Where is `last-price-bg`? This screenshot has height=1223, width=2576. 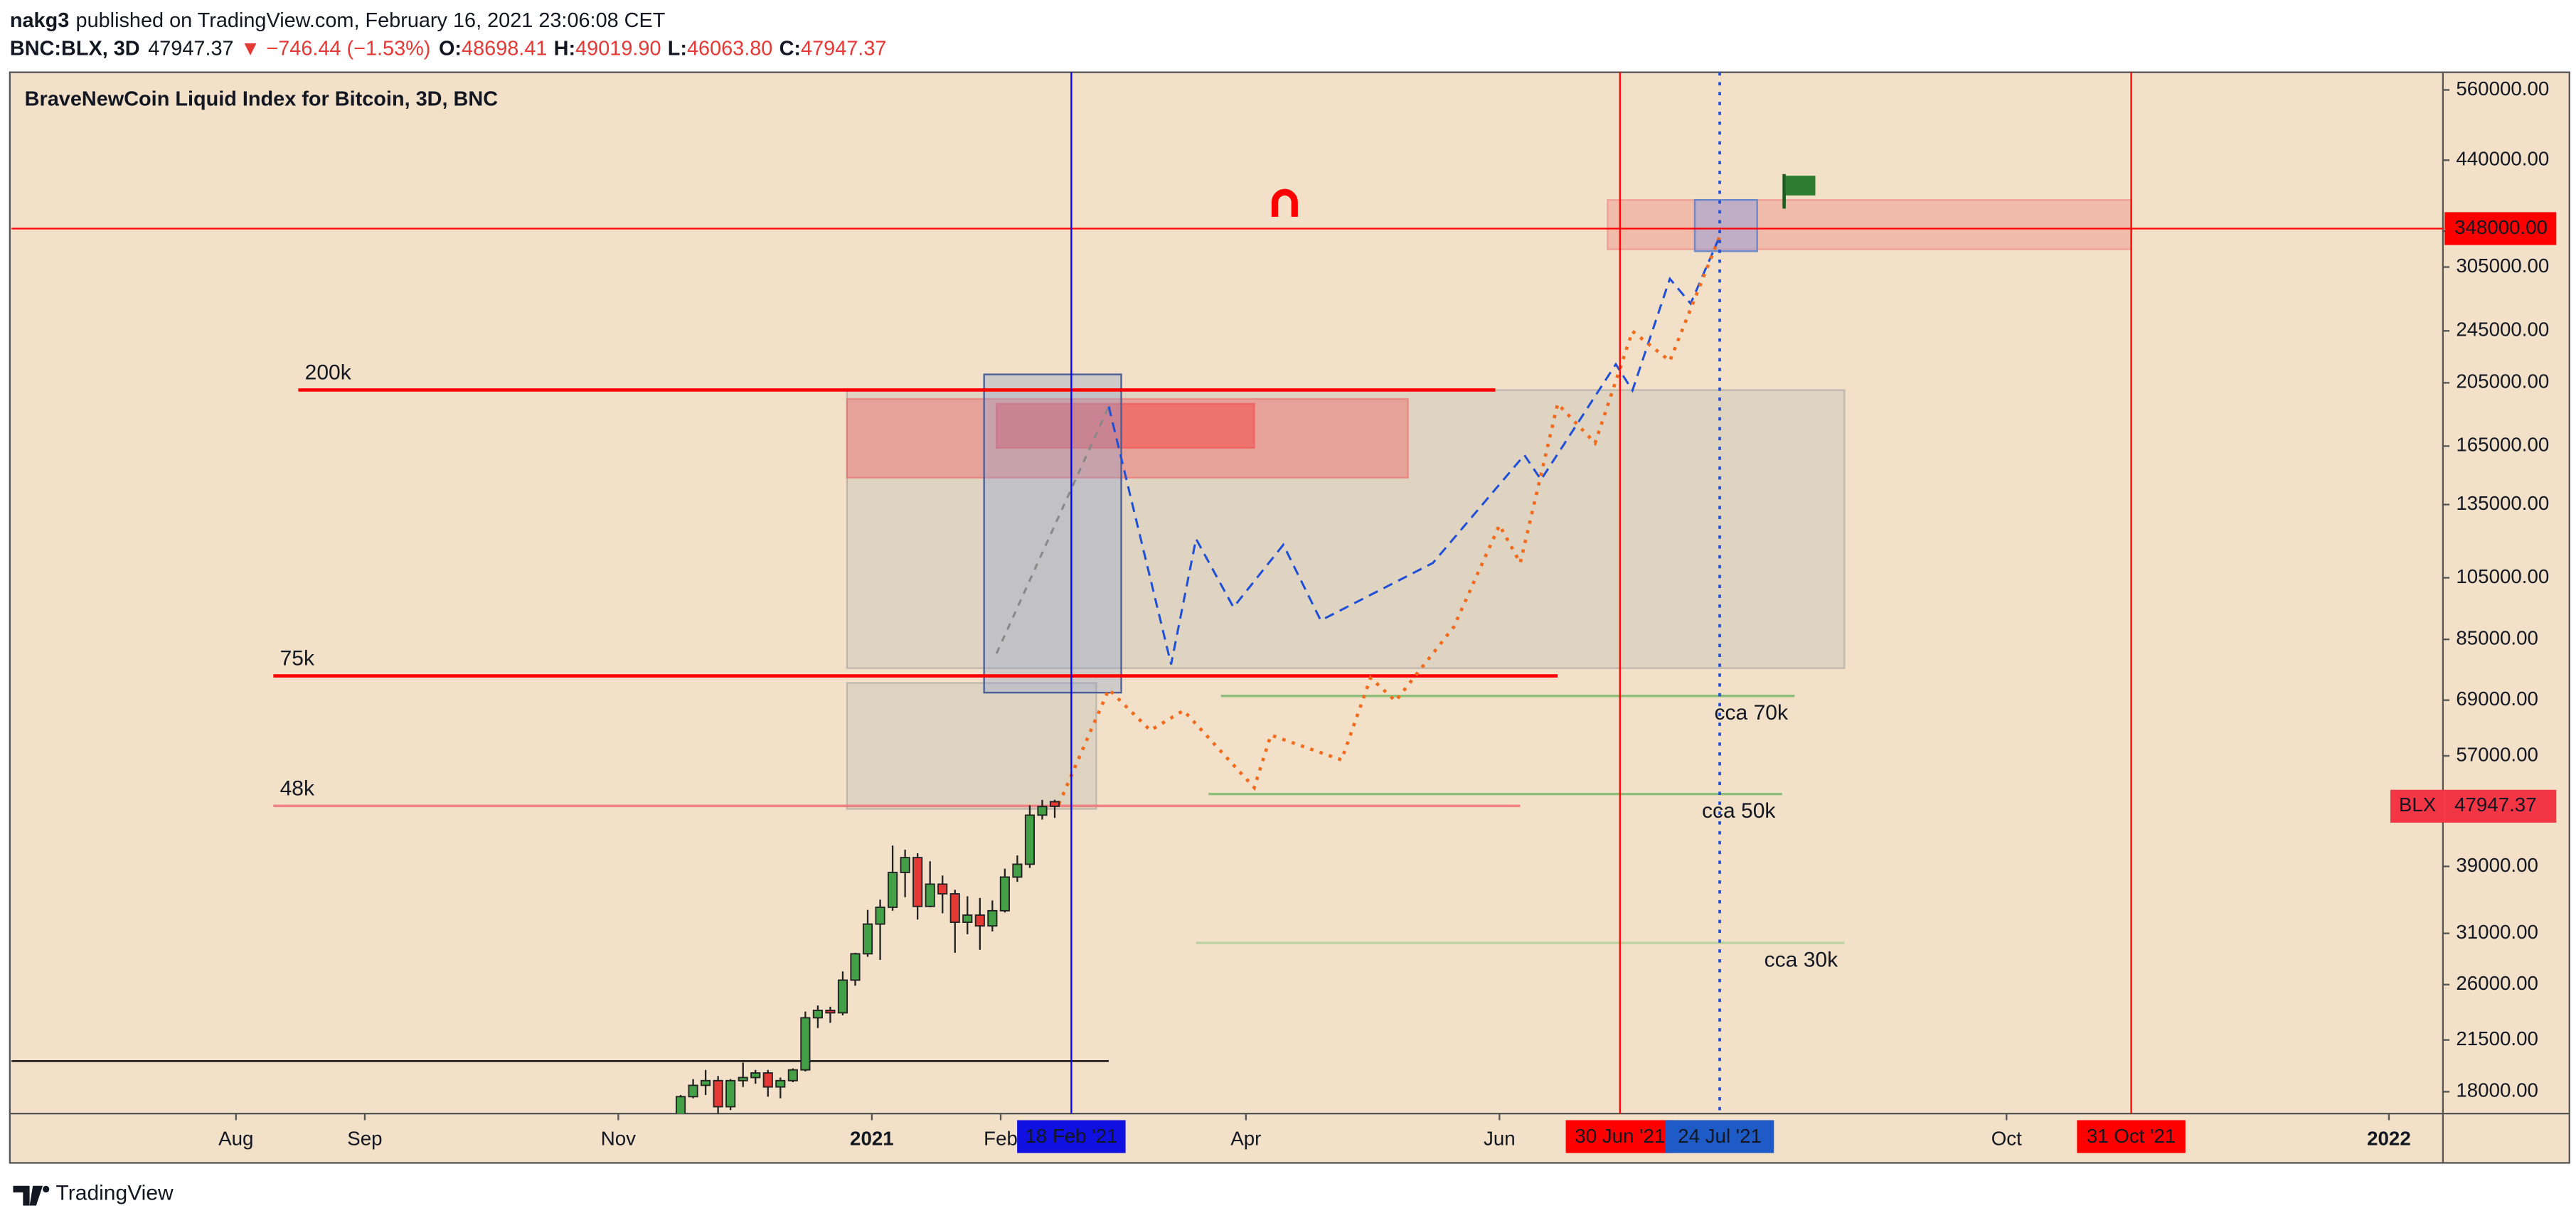 last-price-bg is located at coordinates (2500, 806).